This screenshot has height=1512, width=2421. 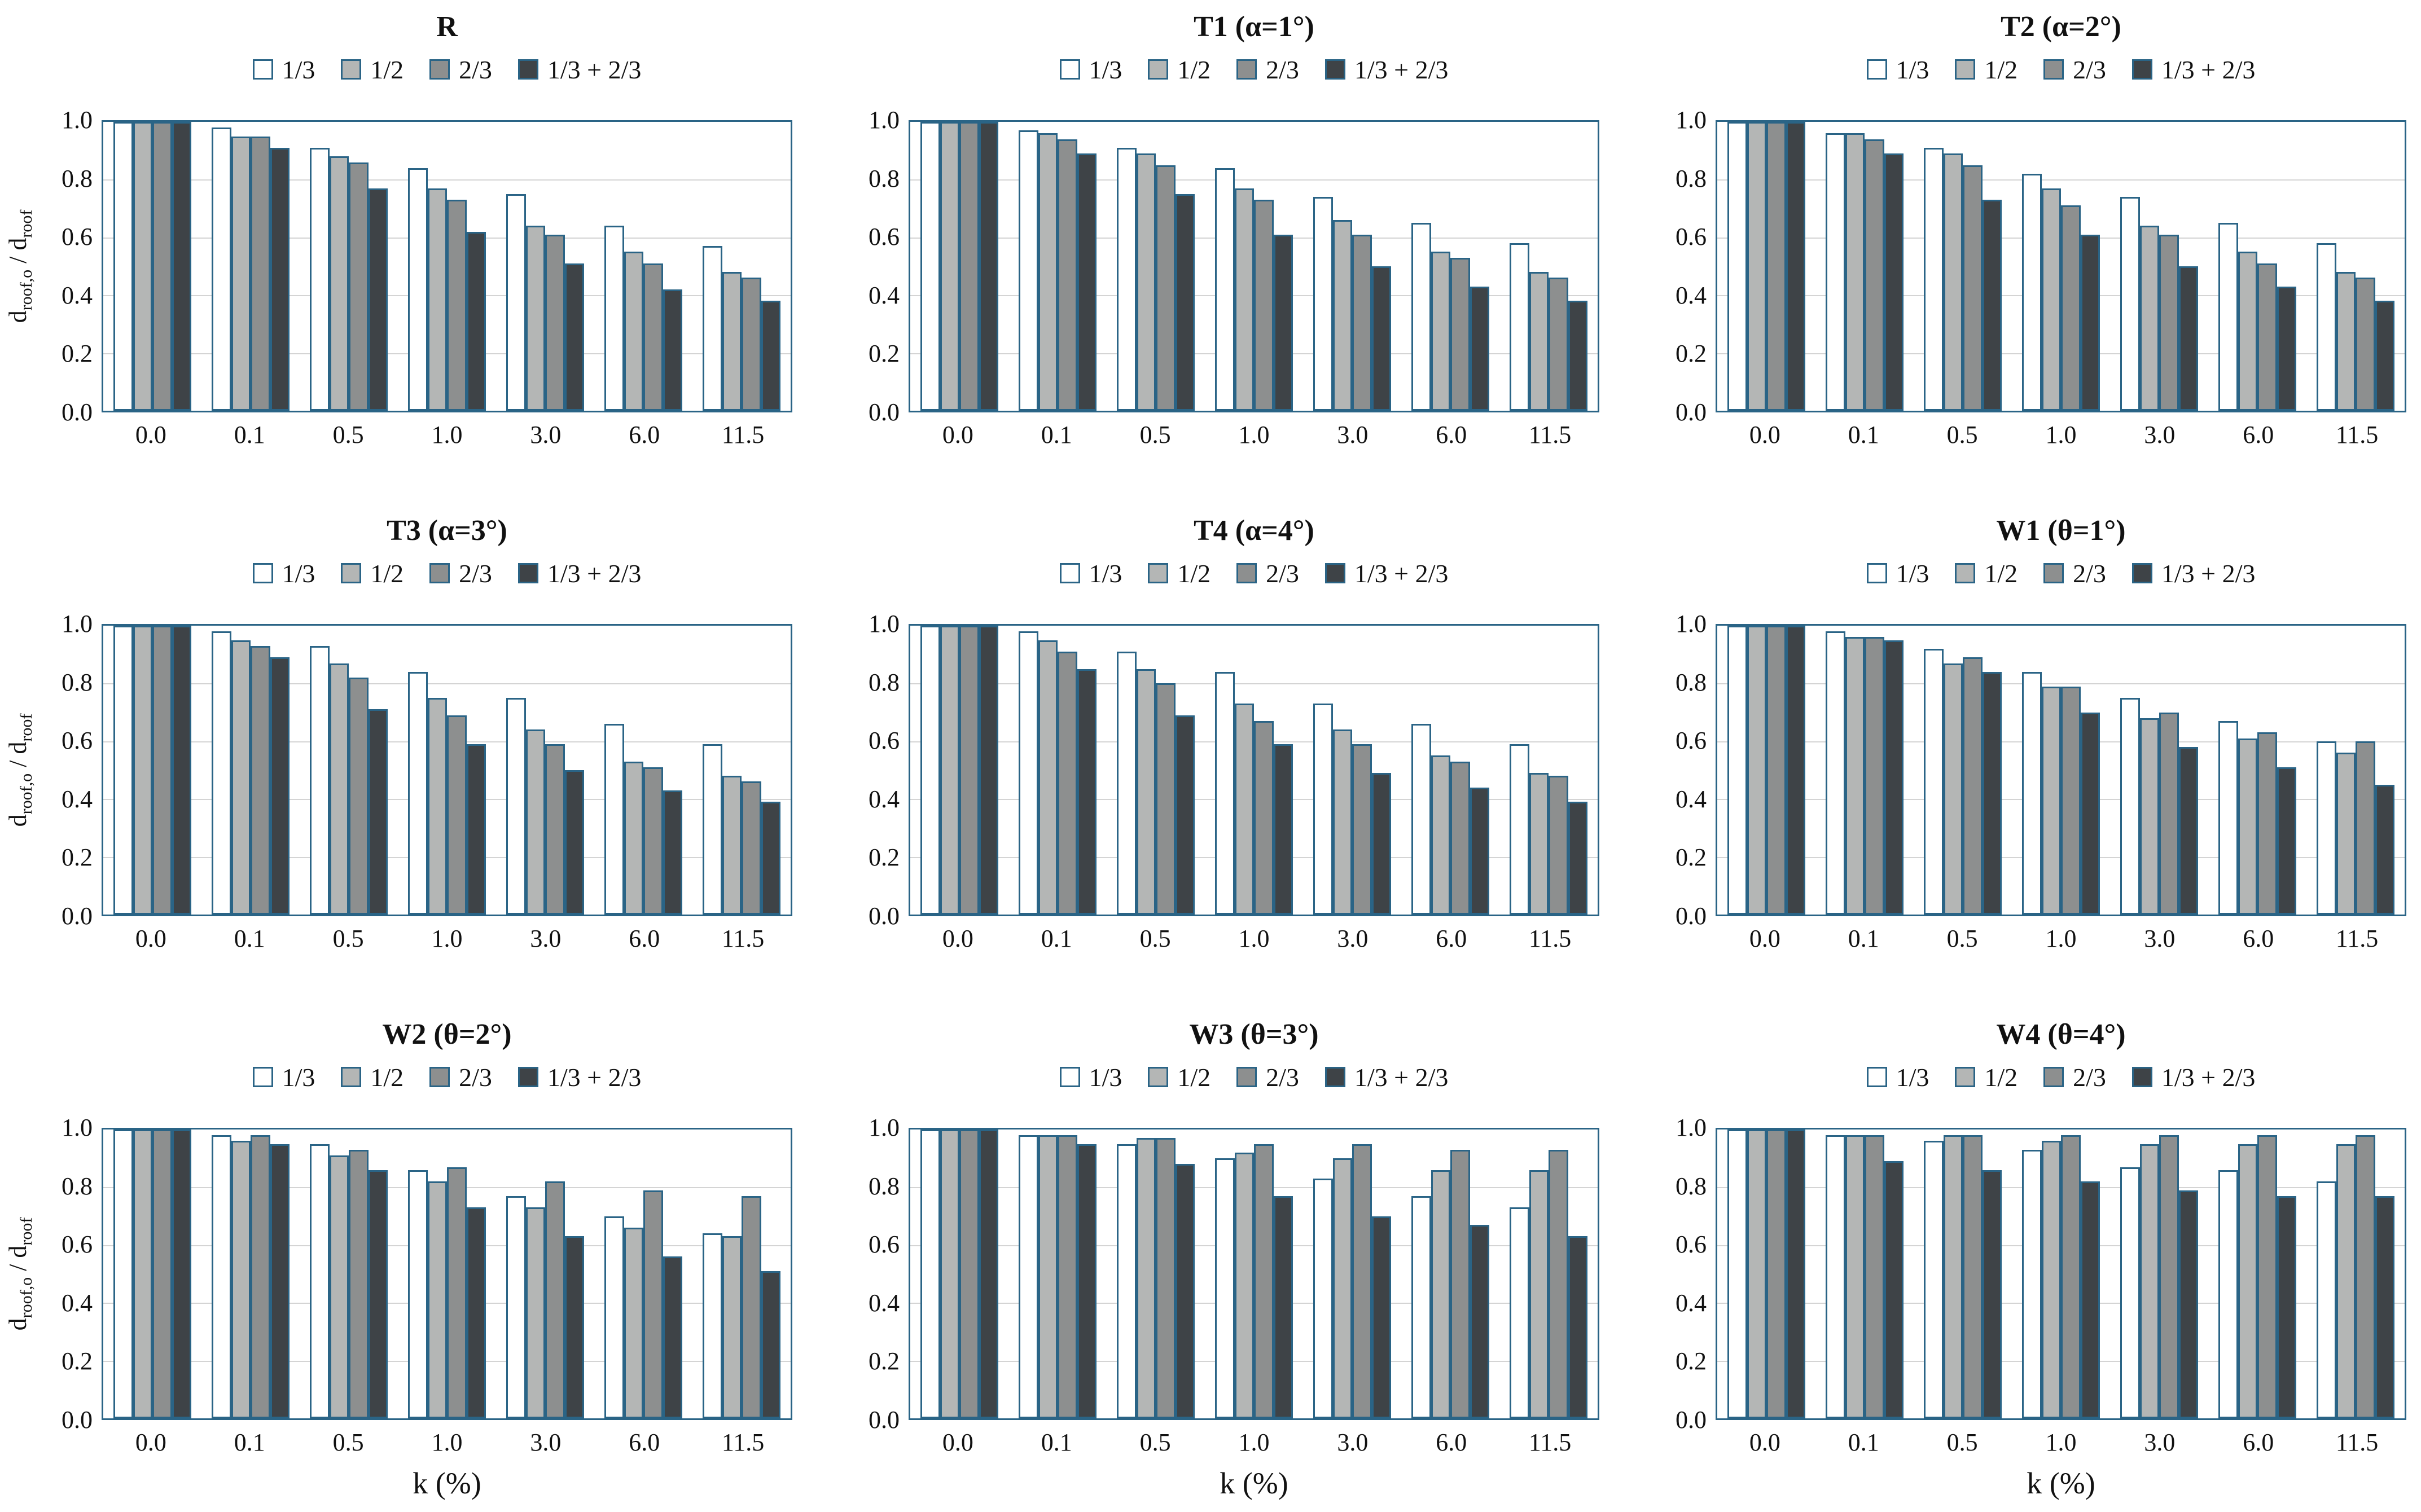 What do you see at coordinates (2061, 1035) in the screenshot?
I see `chart-title: W4 (θ=4°)` at bounding box center [2061, 1035].